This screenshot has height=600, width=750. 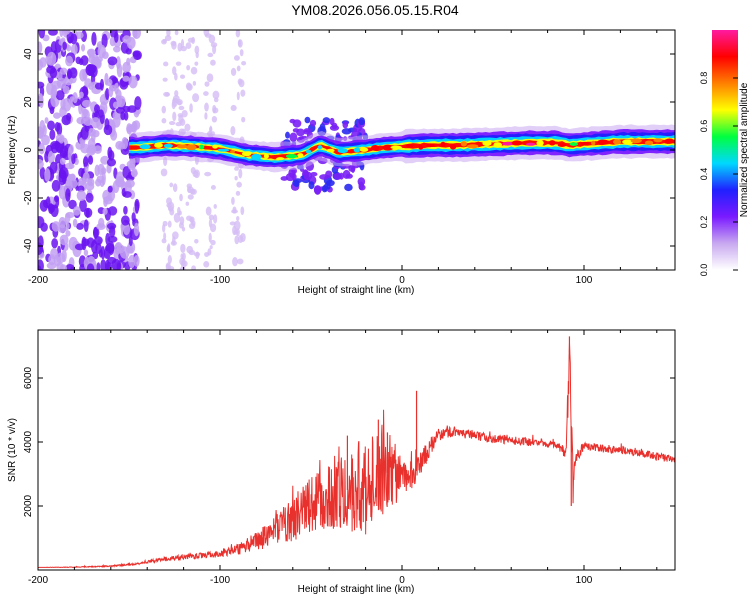 What do you see at coordinates (38, 580) in the screenshot?
I see `x-tick-label: -200` at bounding box center [38, 580].